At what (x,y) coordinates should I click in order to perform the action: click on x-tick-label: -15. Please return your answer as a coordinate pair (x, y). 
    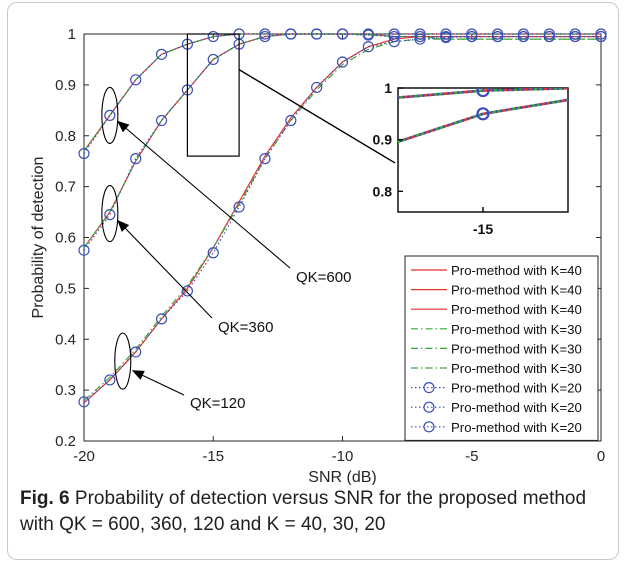
    Looking at the image, I should click on (213, 456).